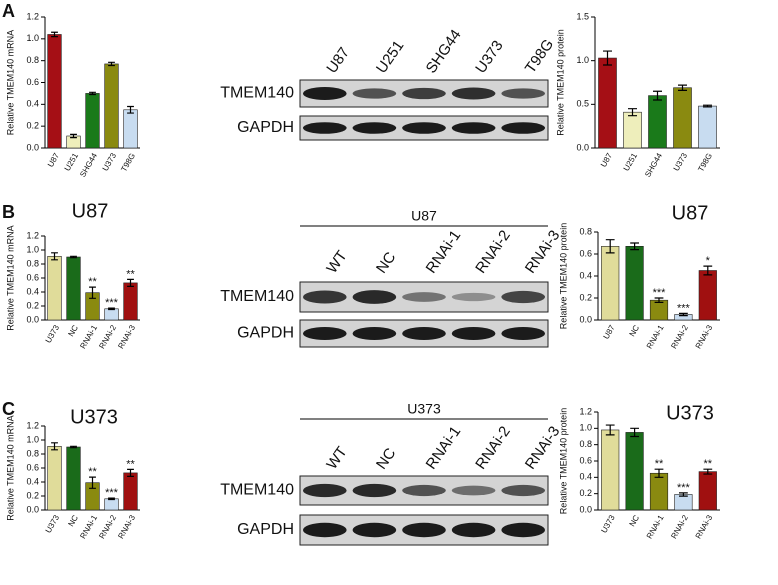  Describe the element at coordinates (53, 160) in the screenshot. I see `x-tick-label: U87` at that location.